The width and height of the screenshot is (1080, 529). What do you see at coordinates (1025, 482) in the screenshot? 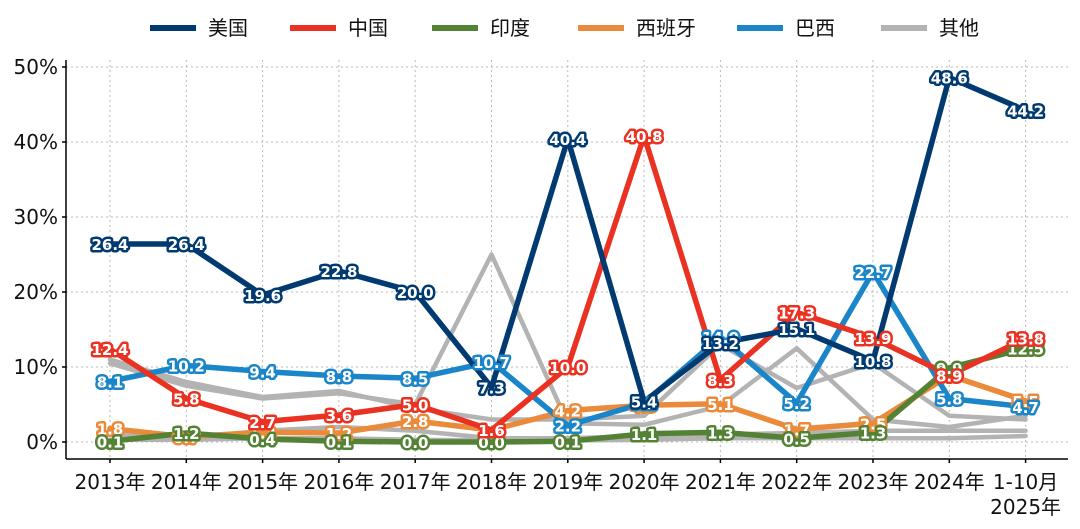
I see `x-tick-label: 1-10月` at bounding box center [1025, 482].